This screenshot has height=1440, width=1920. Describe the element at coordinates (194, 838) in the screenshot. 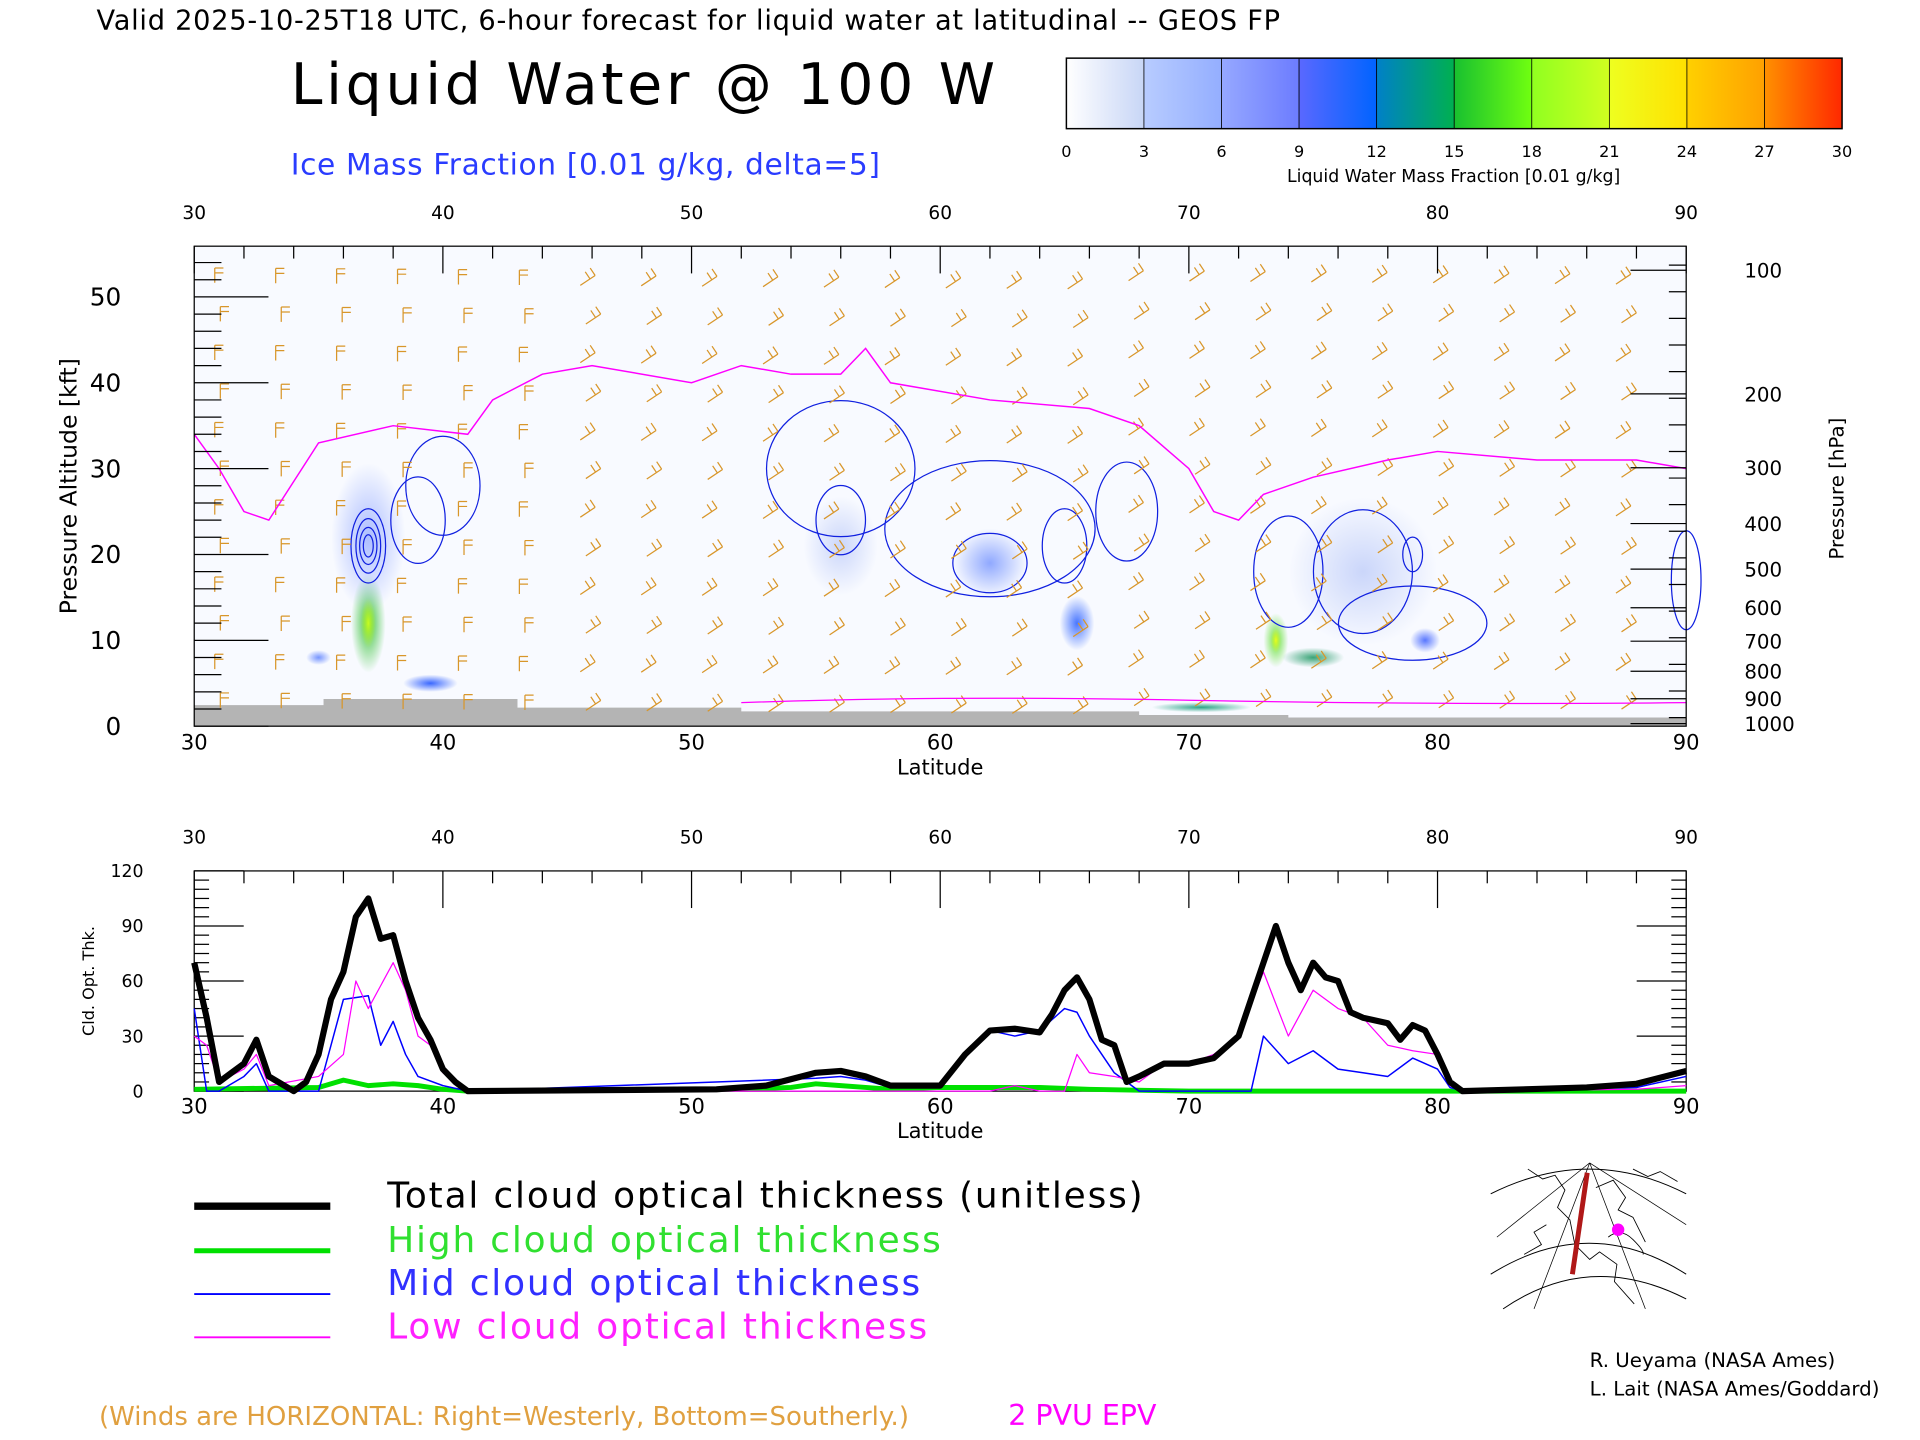

I see `x-tick-label-top: 30` at that location.